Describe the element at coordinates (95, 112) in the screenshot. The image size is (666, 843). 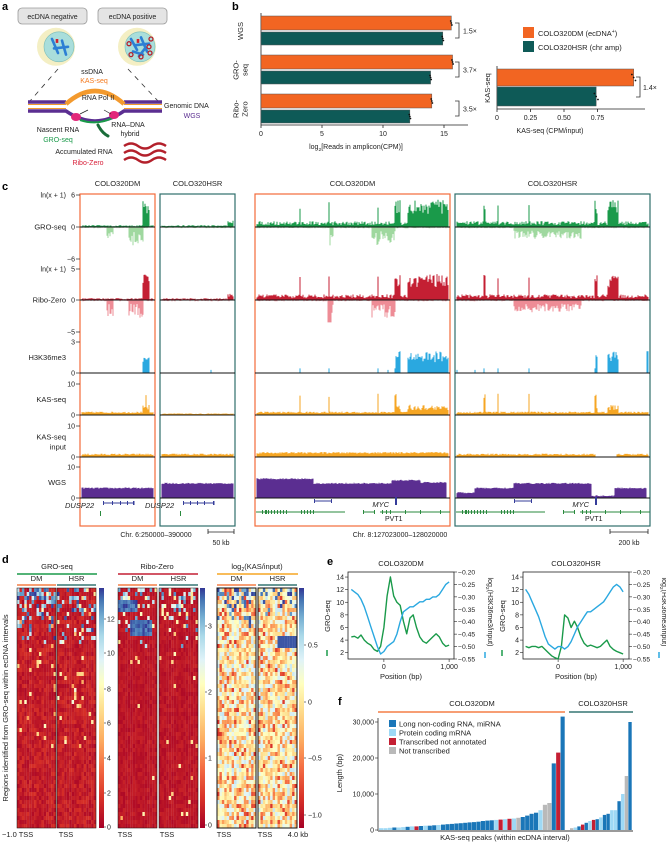
I see `pol-ii-arrows` at that location.